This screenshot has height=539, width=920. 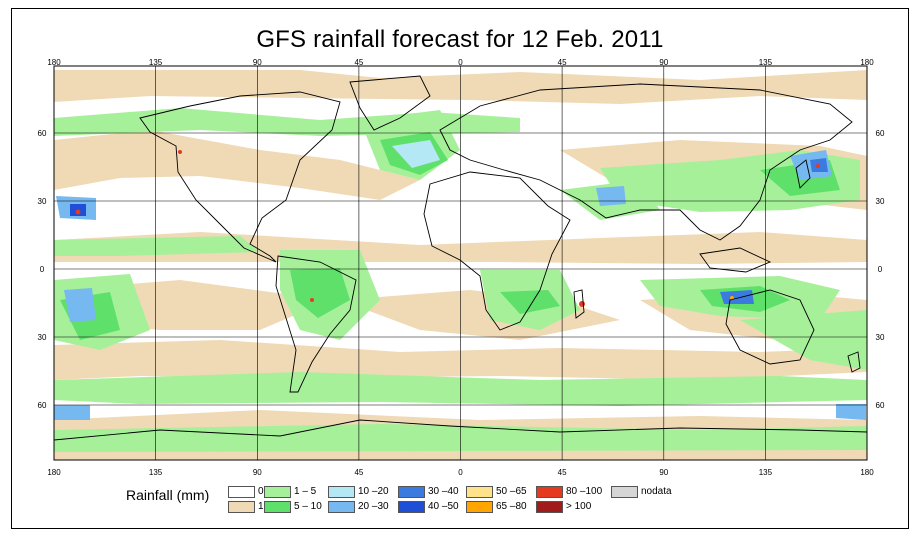 What do you see at coordinates (305, 491) in the screenshot?
I see `legend-label: 1 – 5` at bounding box center [305, 491].